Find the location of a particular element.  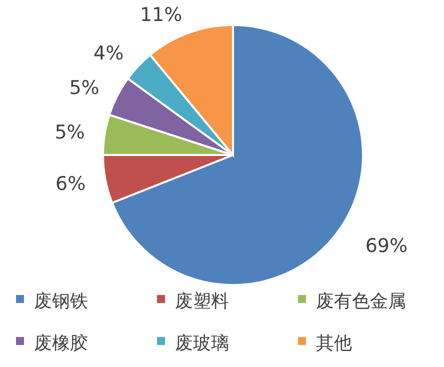

legend-label: 废钢铁 is located at coordinates (61, 301).